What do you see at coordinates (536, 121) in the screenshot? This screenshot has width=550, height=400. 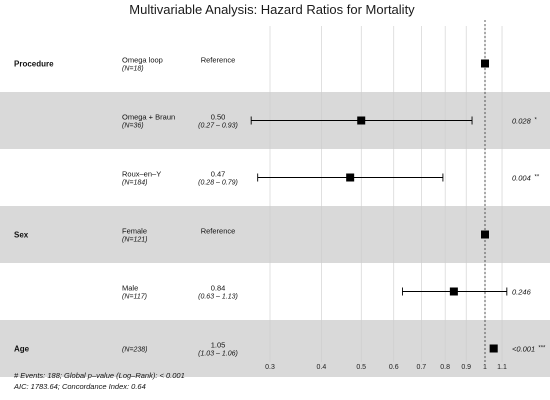 I see `significance-stars: *` at bounding box center [536, 121].